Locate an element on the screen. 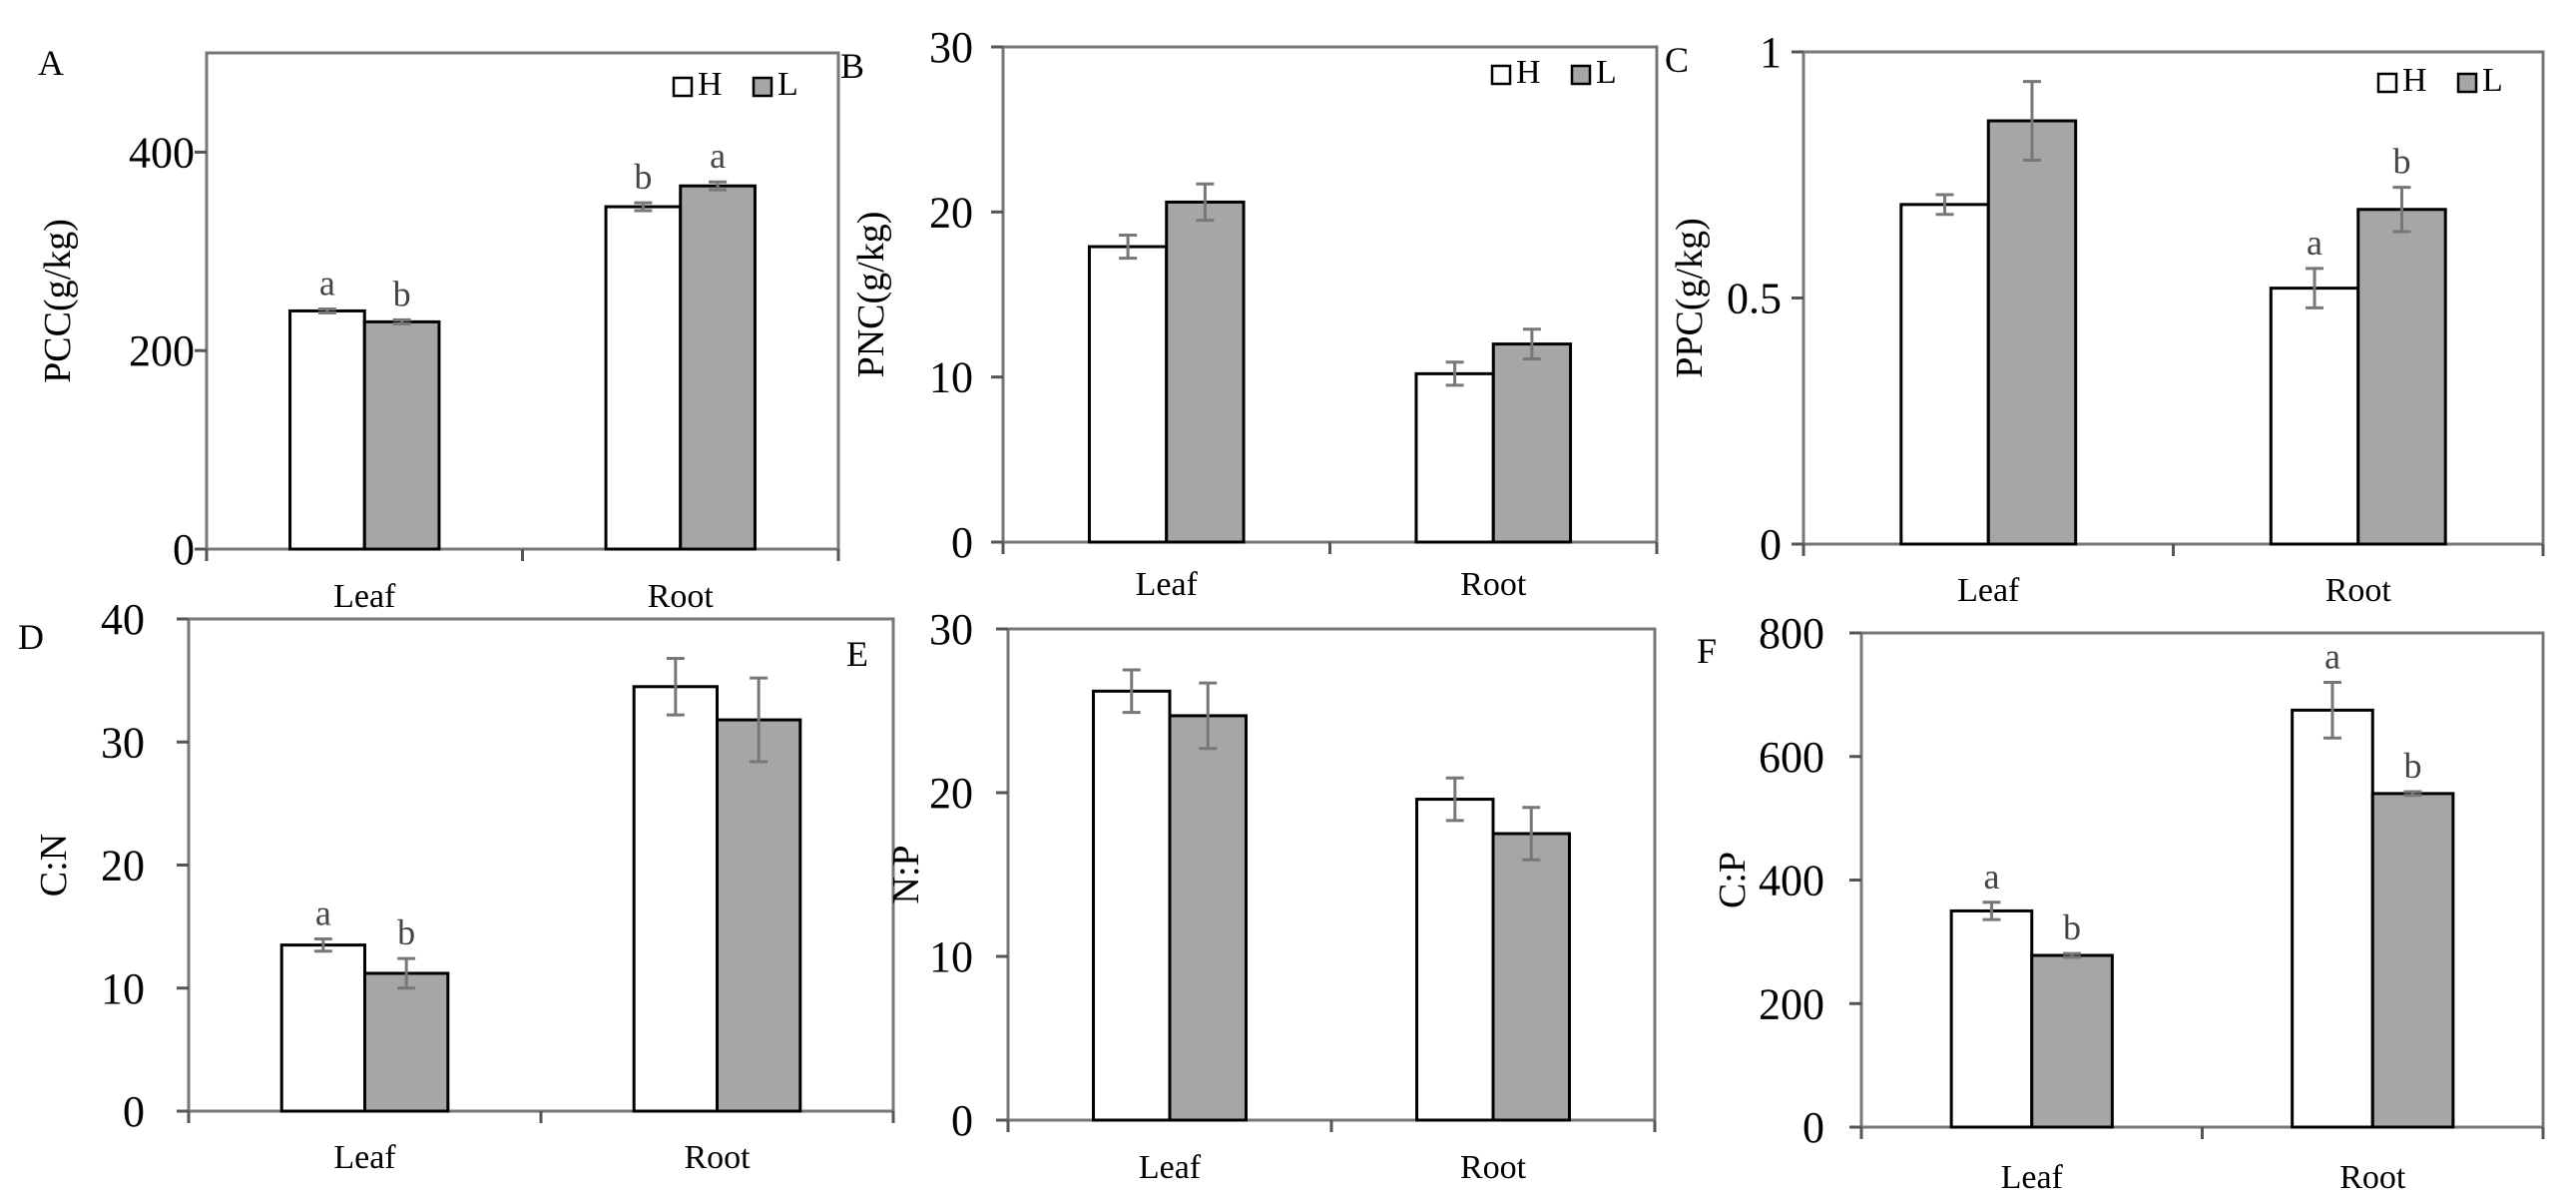 The image size is (2576, 1200). y-axis-label: PNC(g/kg) is located at coordinates (871, 295).